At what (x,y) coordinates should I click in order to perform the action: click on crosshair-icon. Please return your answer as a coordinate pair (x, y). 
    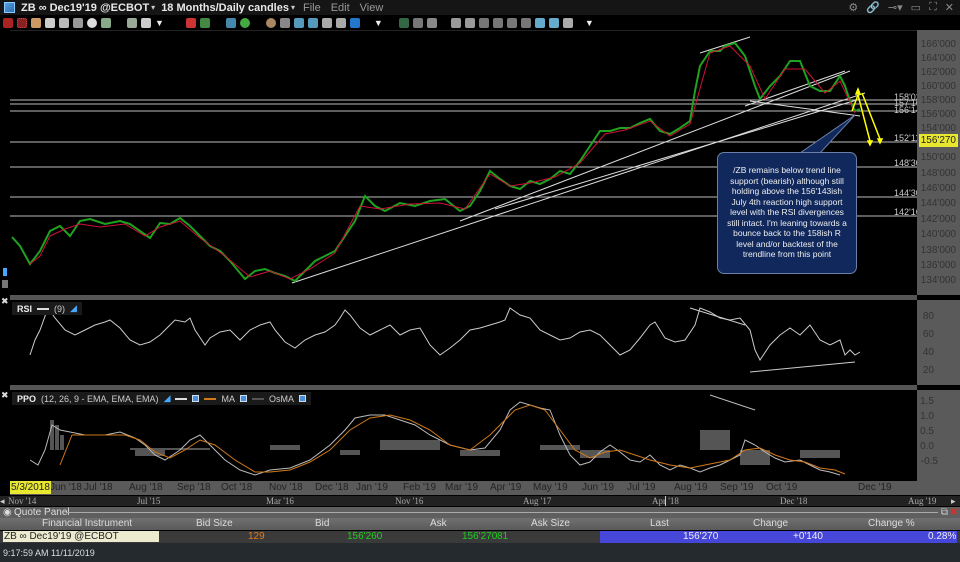
    Looking at the image, I should click on (22, 22).